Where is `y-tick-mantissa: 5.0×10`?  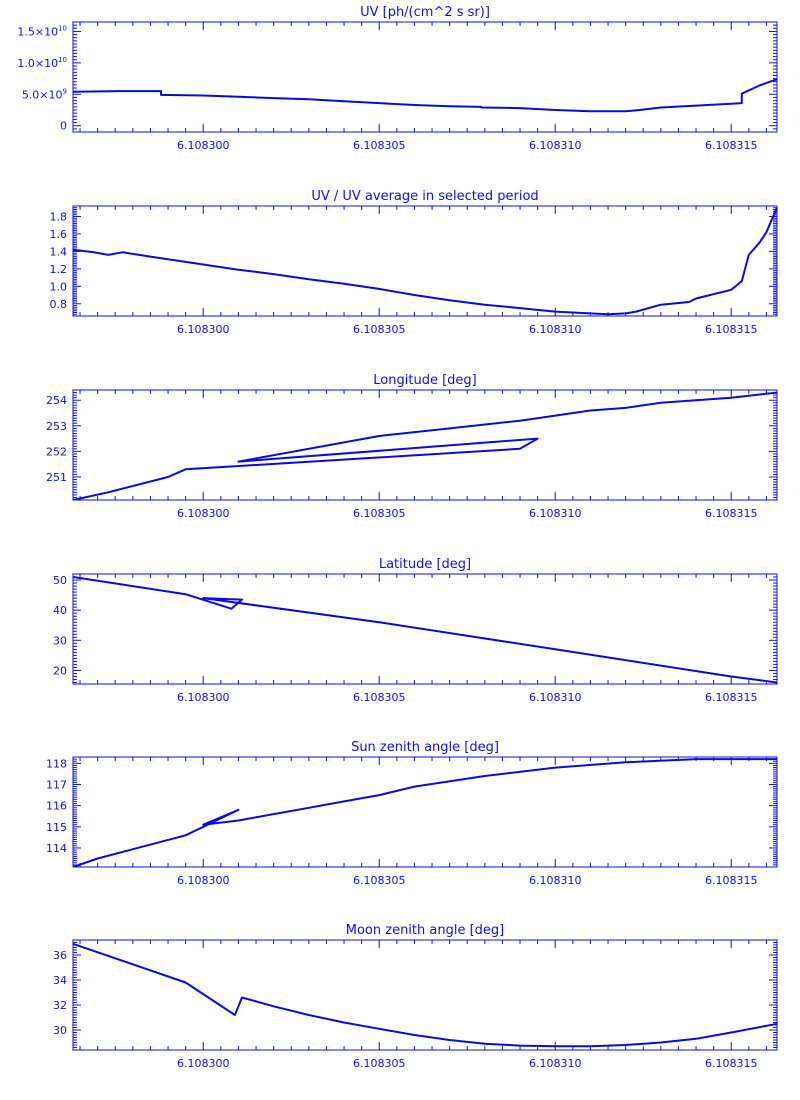 y-tick-mantissa: 5.0×10 is located at coordinates (42, 94).